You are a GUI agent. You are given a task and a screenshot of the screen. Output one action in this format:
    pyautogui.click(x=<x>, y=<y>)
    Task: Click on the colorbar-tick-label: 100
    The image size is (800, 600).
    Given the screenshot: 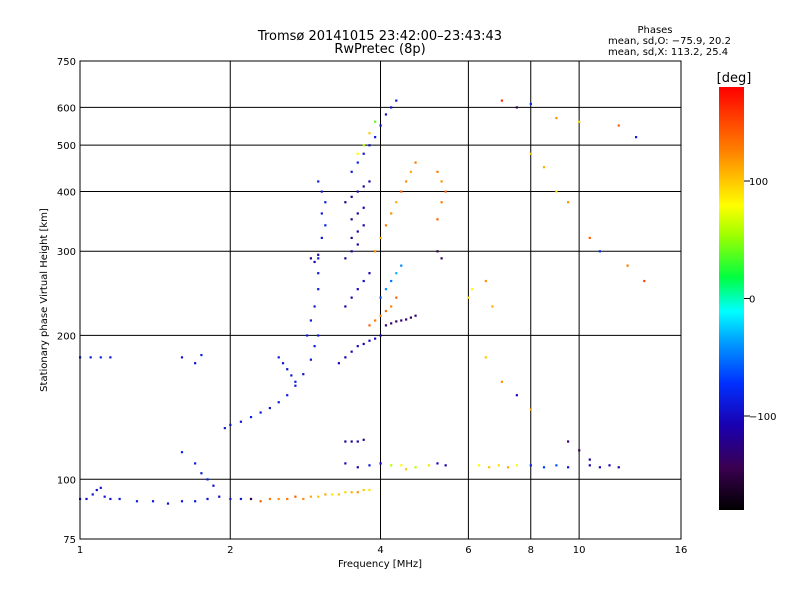 What is the action you would take?
    pyautogui.click(x=758, y=182)
    